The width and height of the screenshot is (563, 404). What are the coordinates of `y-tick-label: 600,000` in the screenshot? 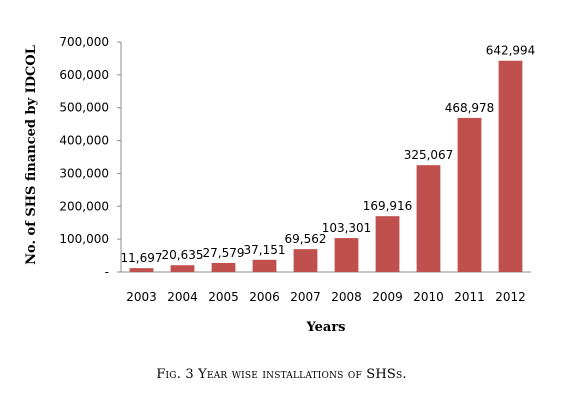 It's located at (84, 75).